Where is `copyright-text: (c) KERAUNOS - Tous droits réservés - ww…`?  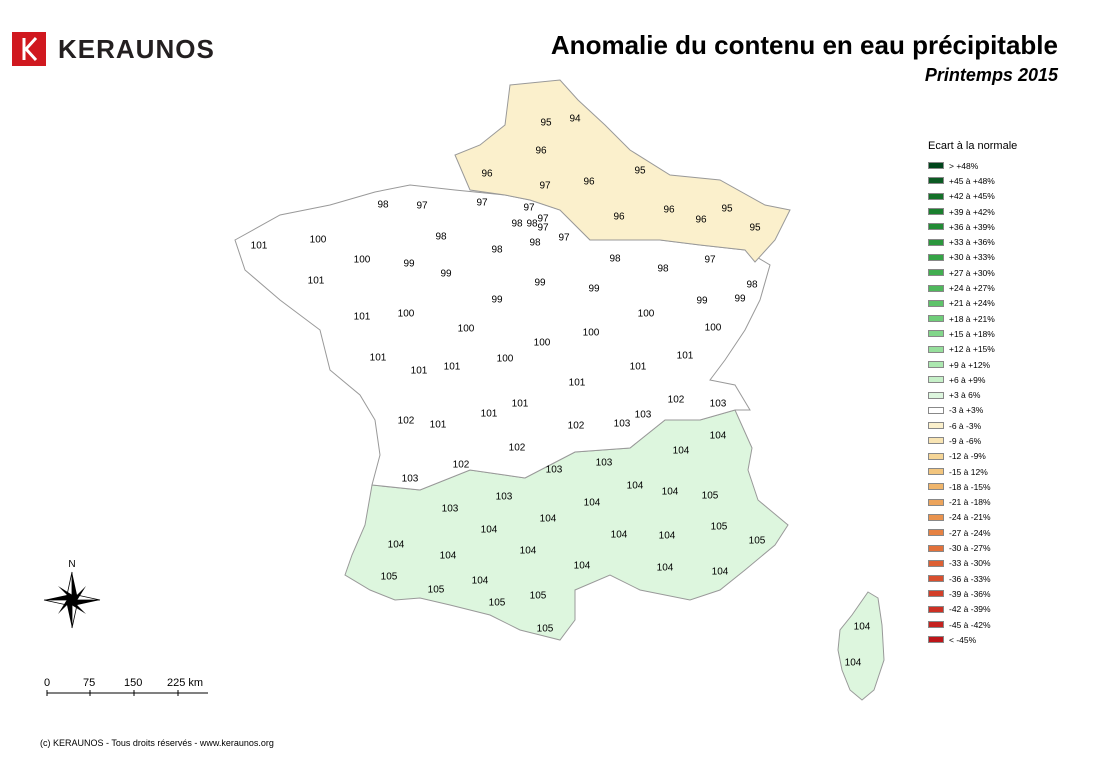
copyright-text: (c) KERAUNOS - Tous droits réservés - ww… is located at coordinates (157, 743).